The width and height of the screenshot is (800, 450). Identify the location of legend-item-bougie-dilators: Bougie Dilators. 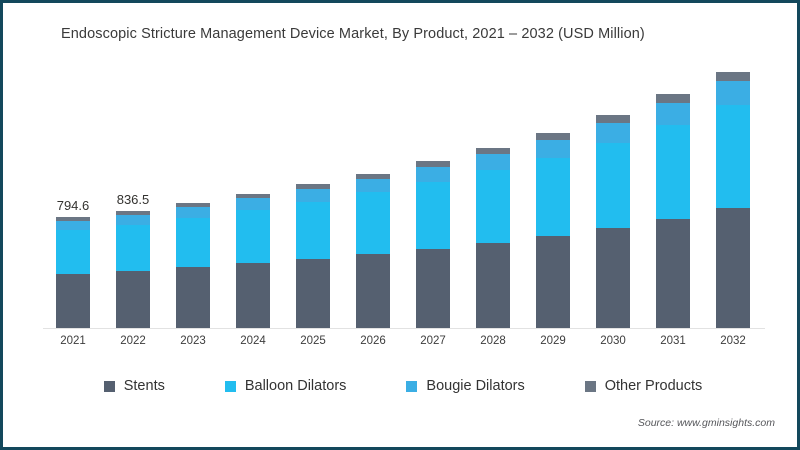
(465, 386).